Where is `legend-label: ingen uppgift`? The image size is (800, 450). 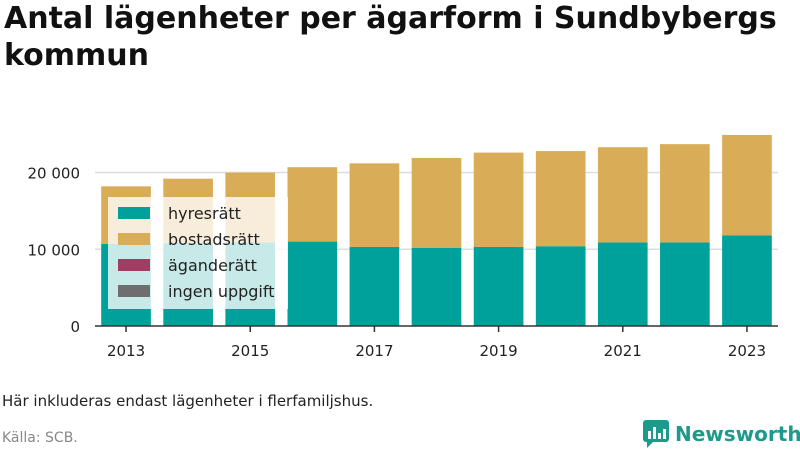
legend-label: ingen uppgift is located at coordinates (221, 291).